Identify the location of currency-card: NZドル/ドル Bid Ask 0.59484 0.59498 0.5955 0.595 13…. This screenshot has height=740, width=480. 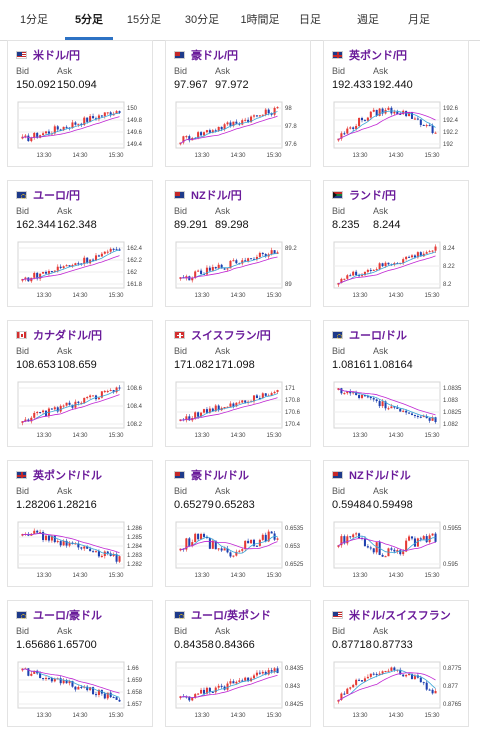
(396, 523).